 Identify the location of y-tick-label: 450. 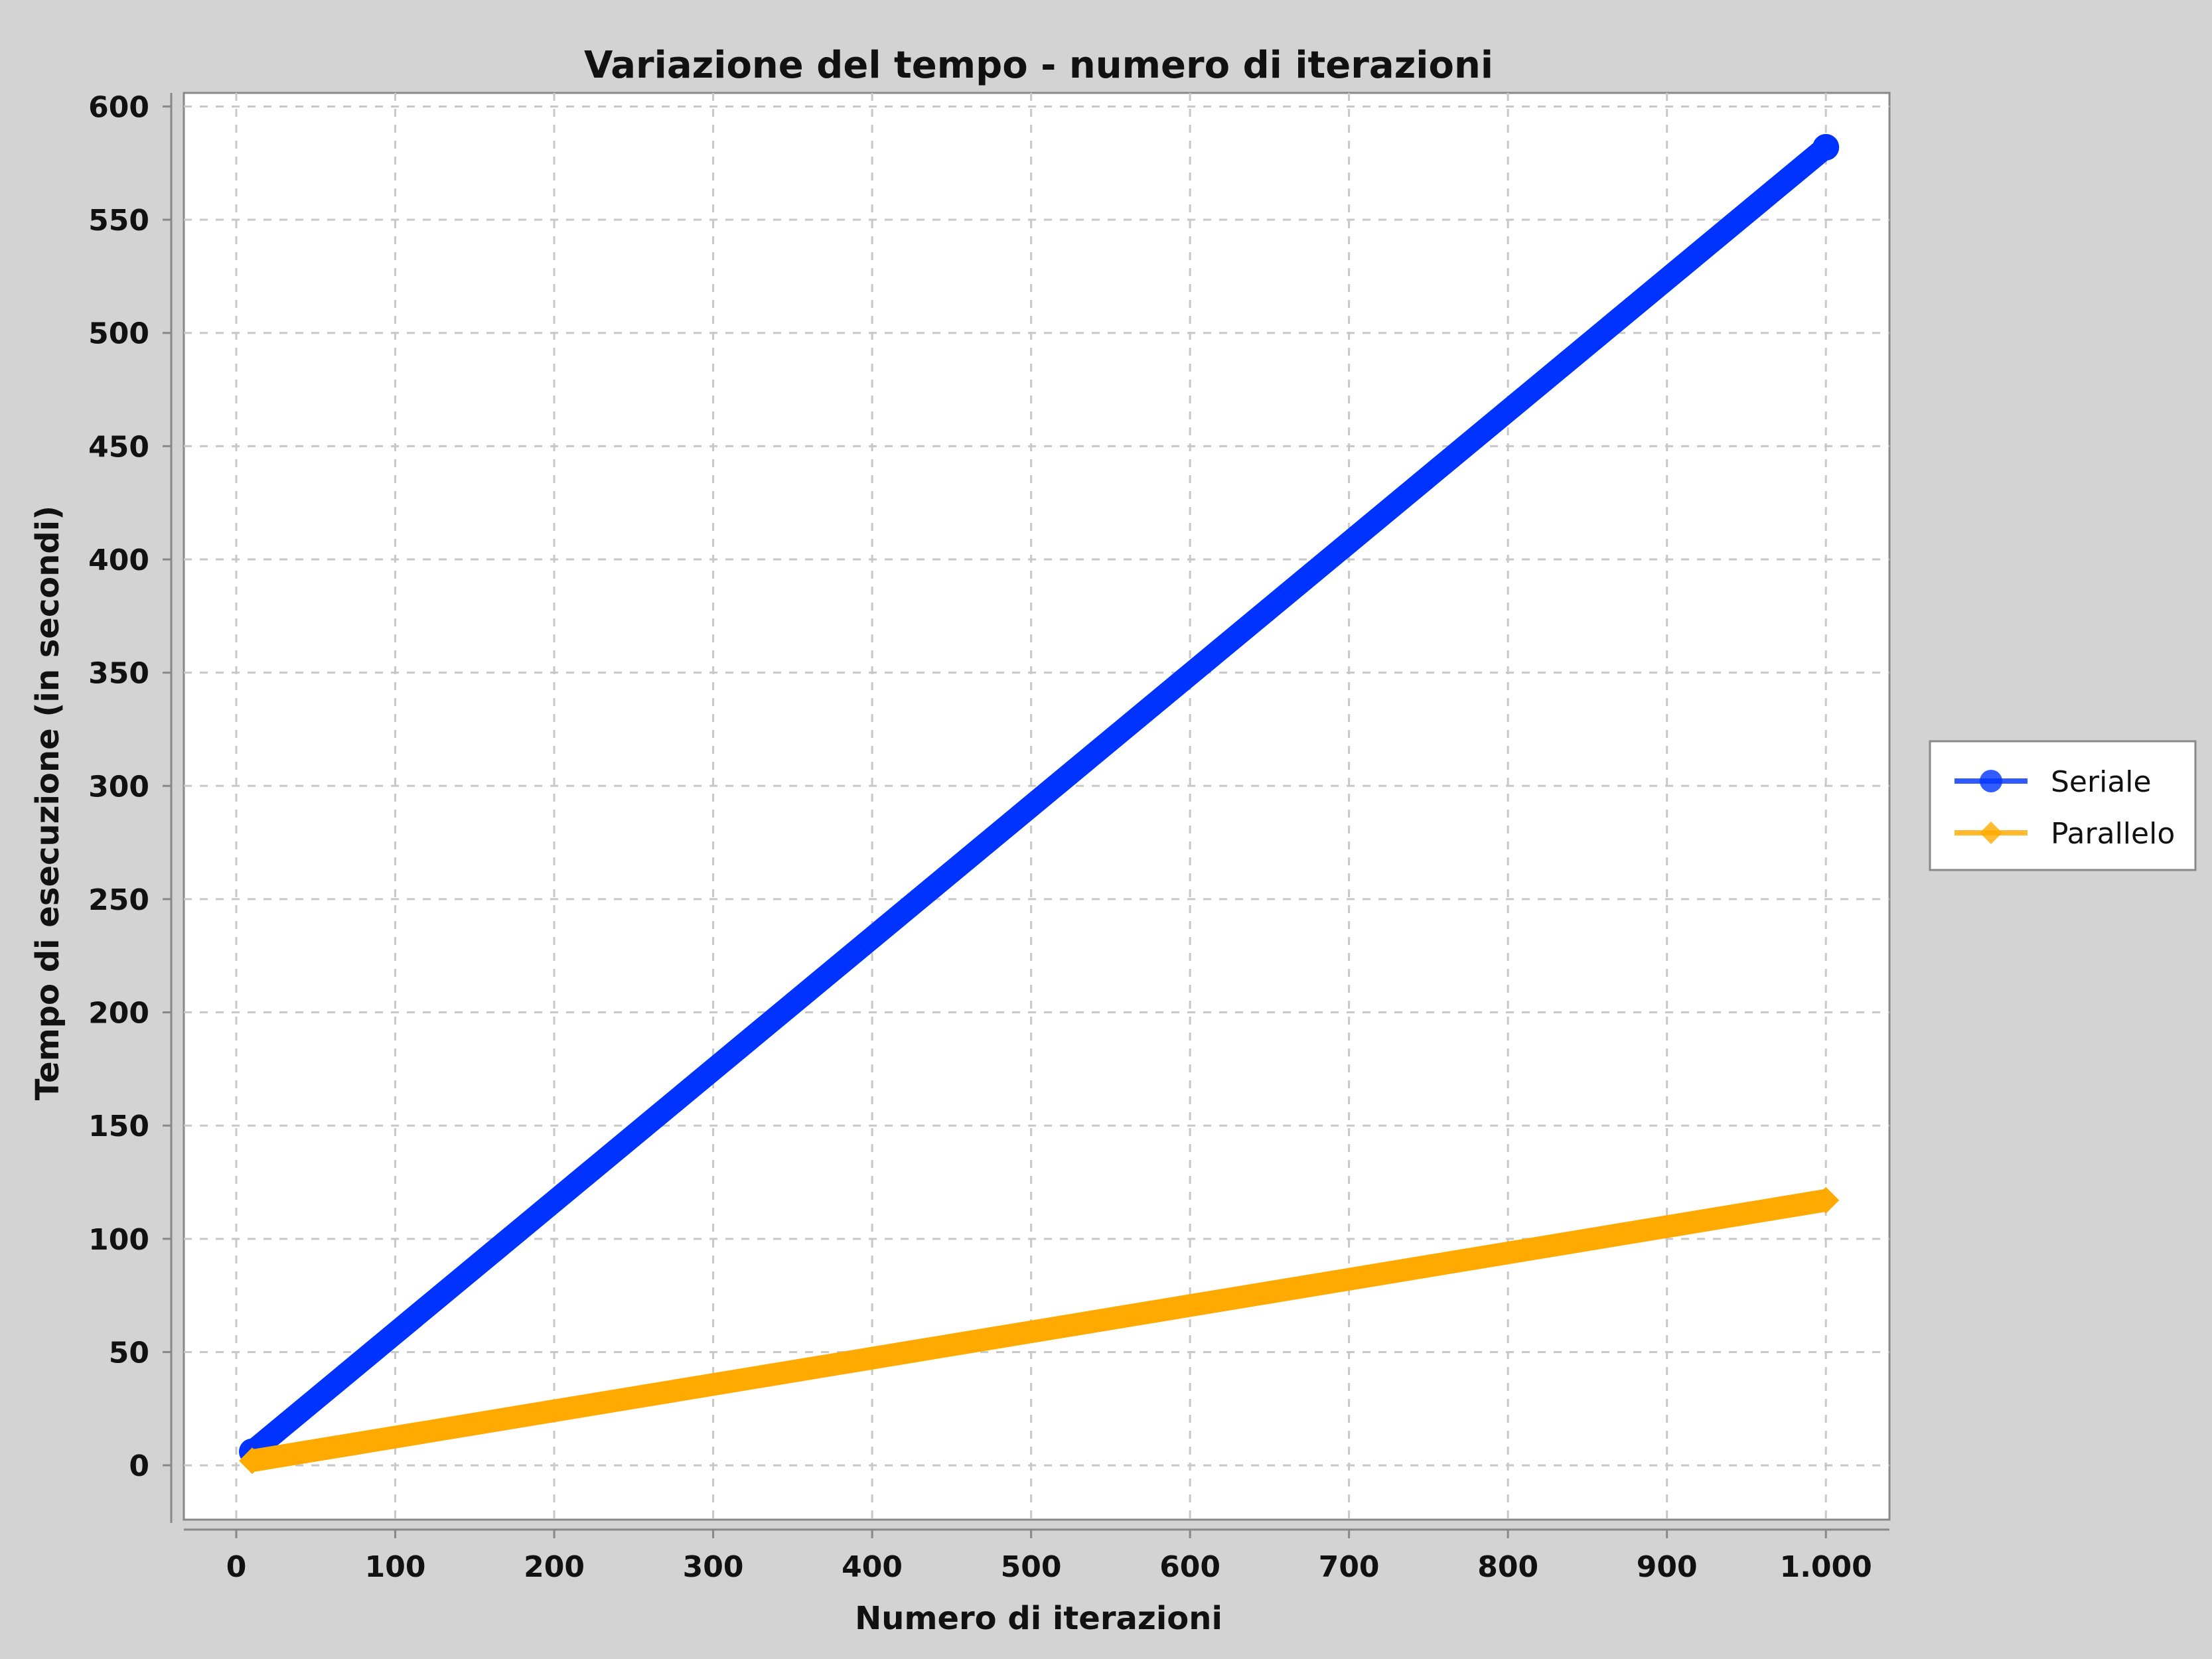
(119, 447).